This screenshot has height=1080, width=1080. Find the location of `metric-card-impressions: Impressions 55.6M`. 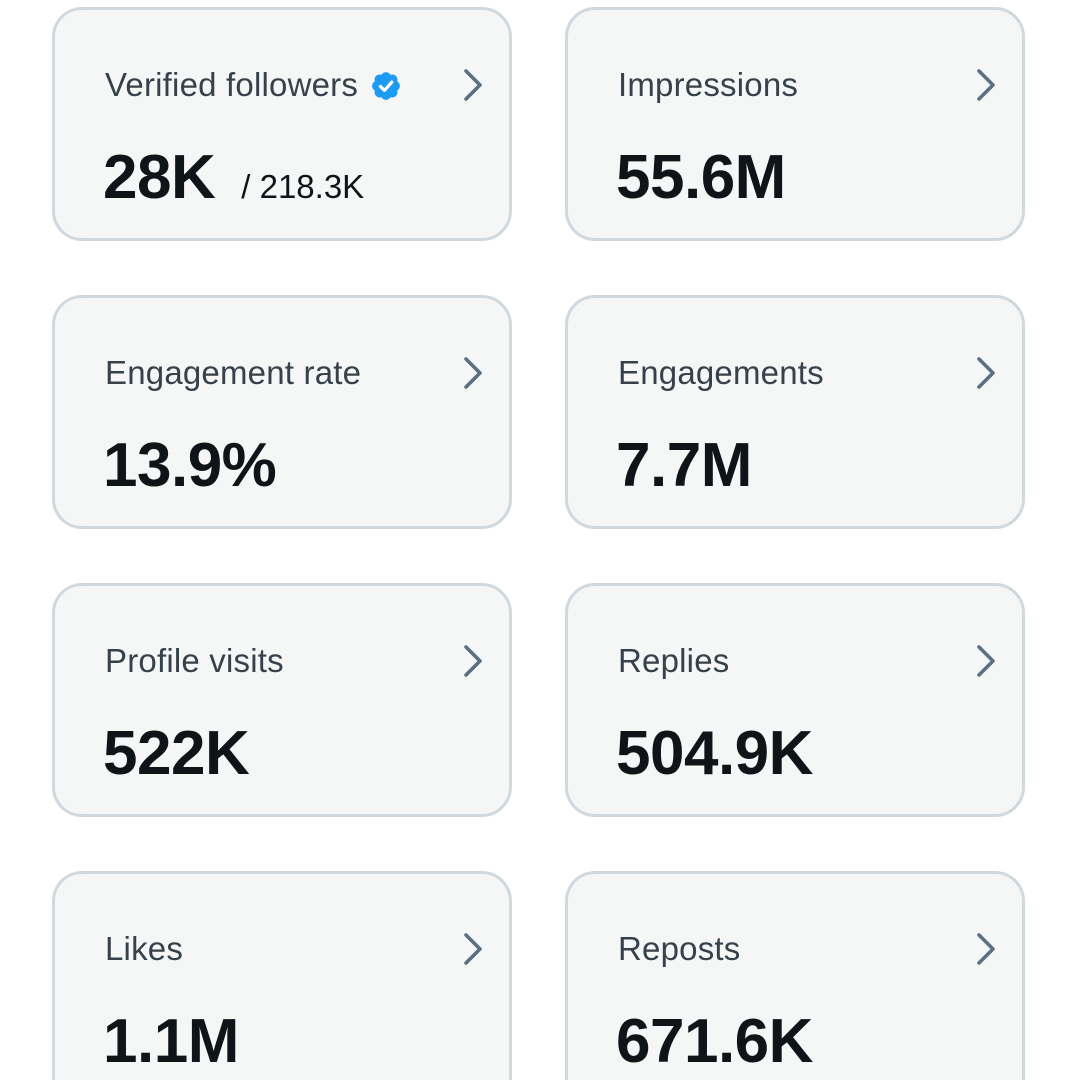

metric-card-impressions: Impressions 55.6M is located at coordinates (795, 124).